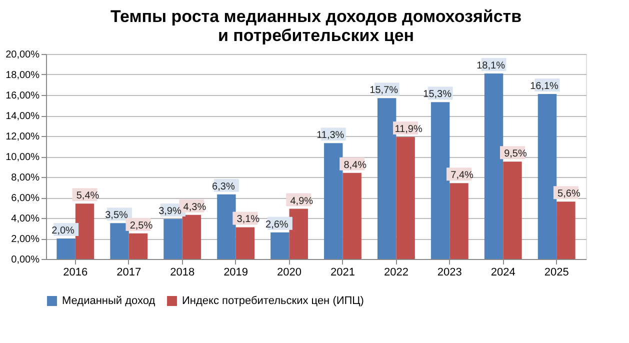 The image size is (629, 343). Describe the element at coordinates (194, 207) in the screenshot. I see `data-label: 4,3%` at that location.